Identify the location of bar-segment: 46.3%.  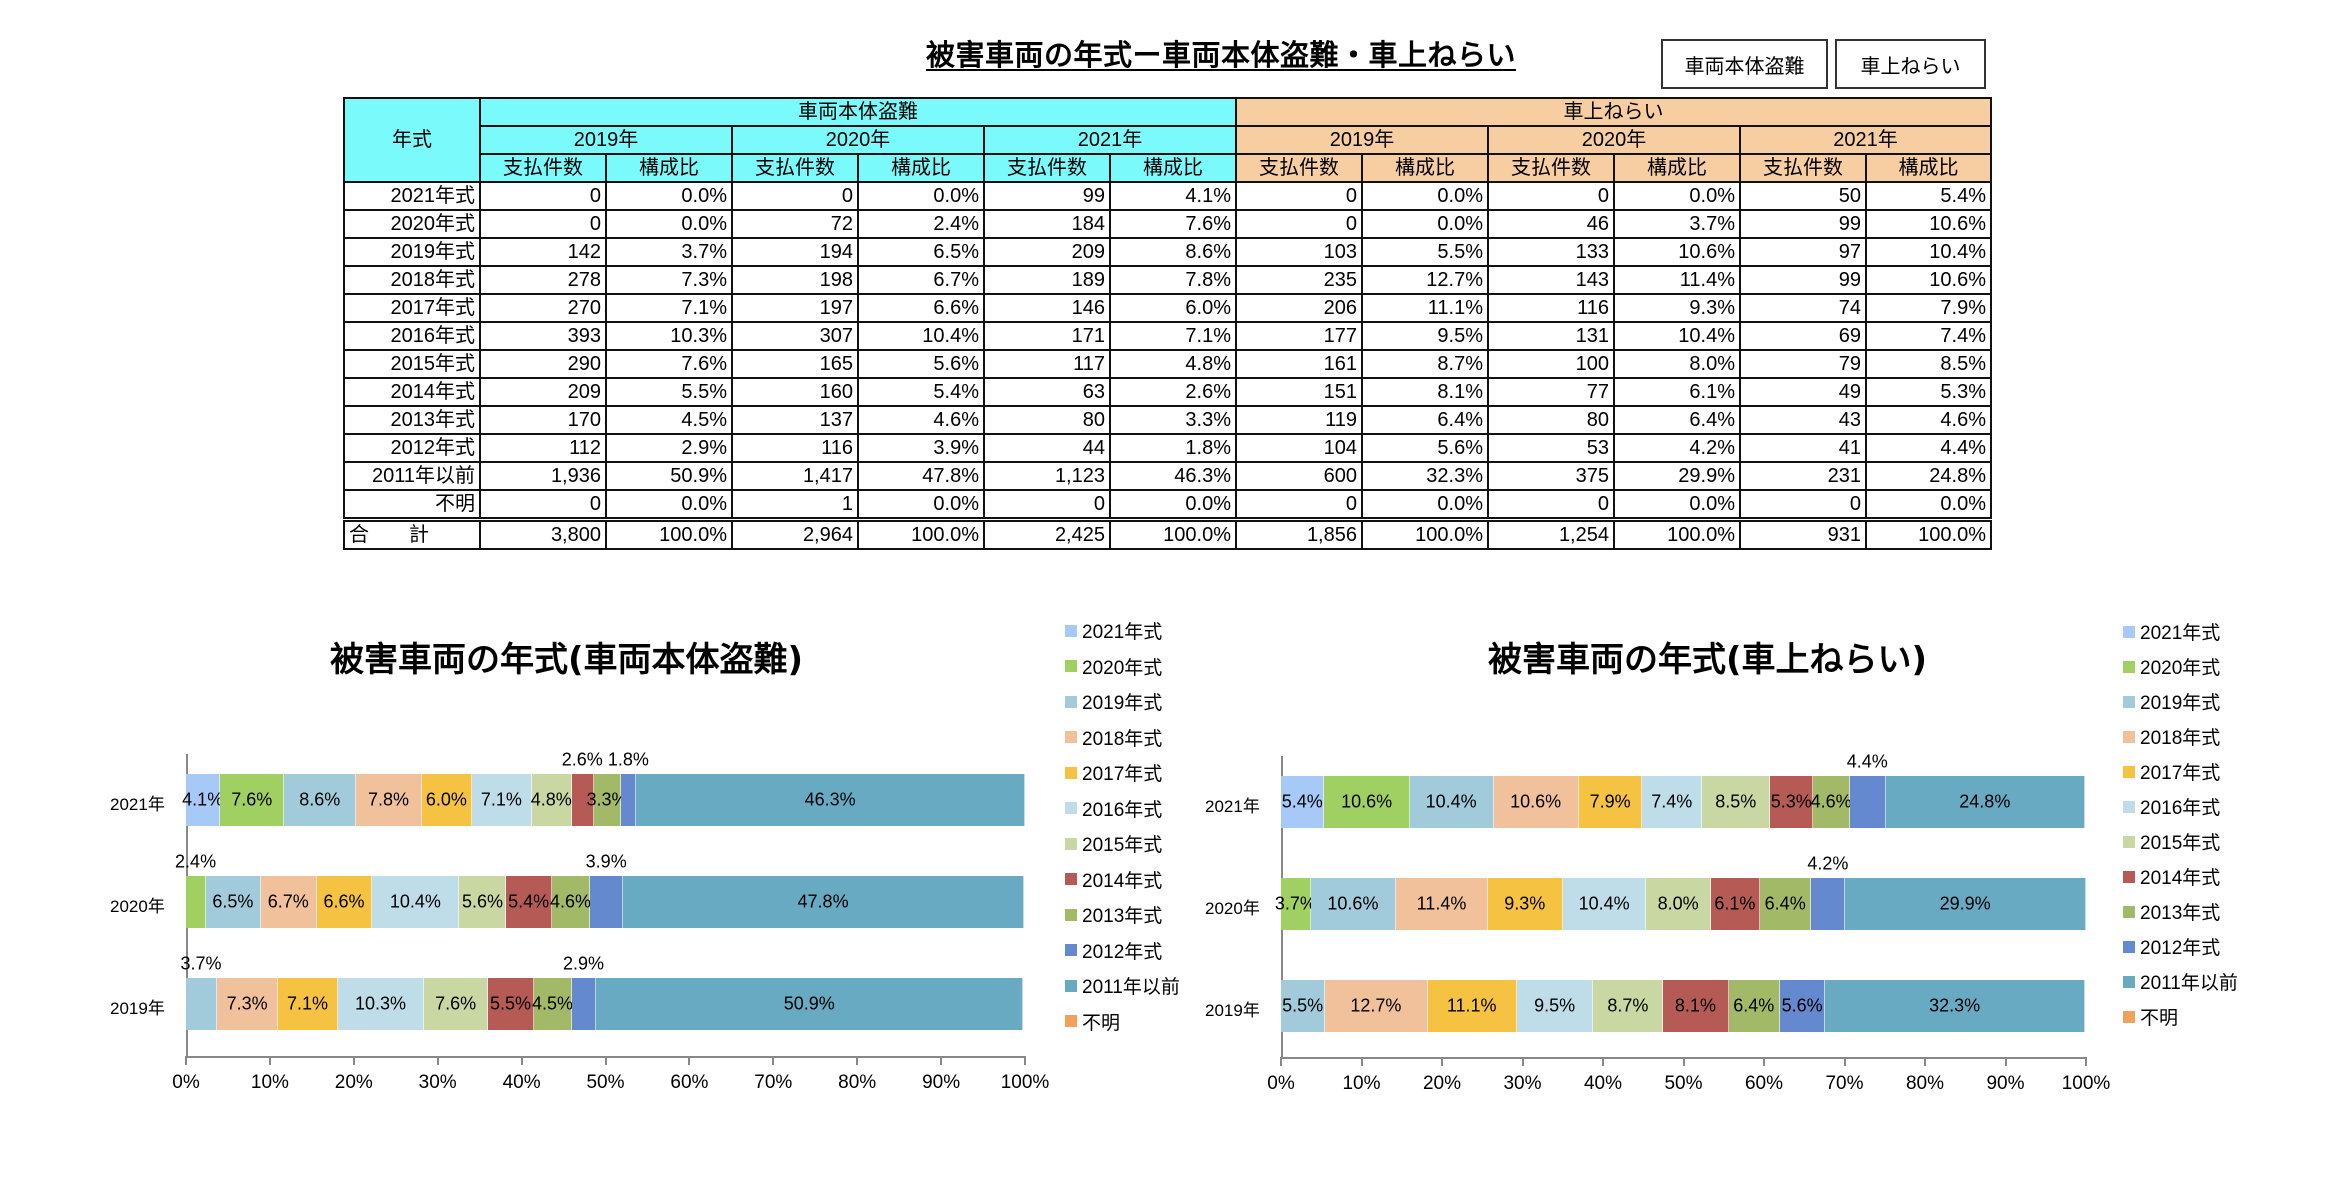
(830, 800).